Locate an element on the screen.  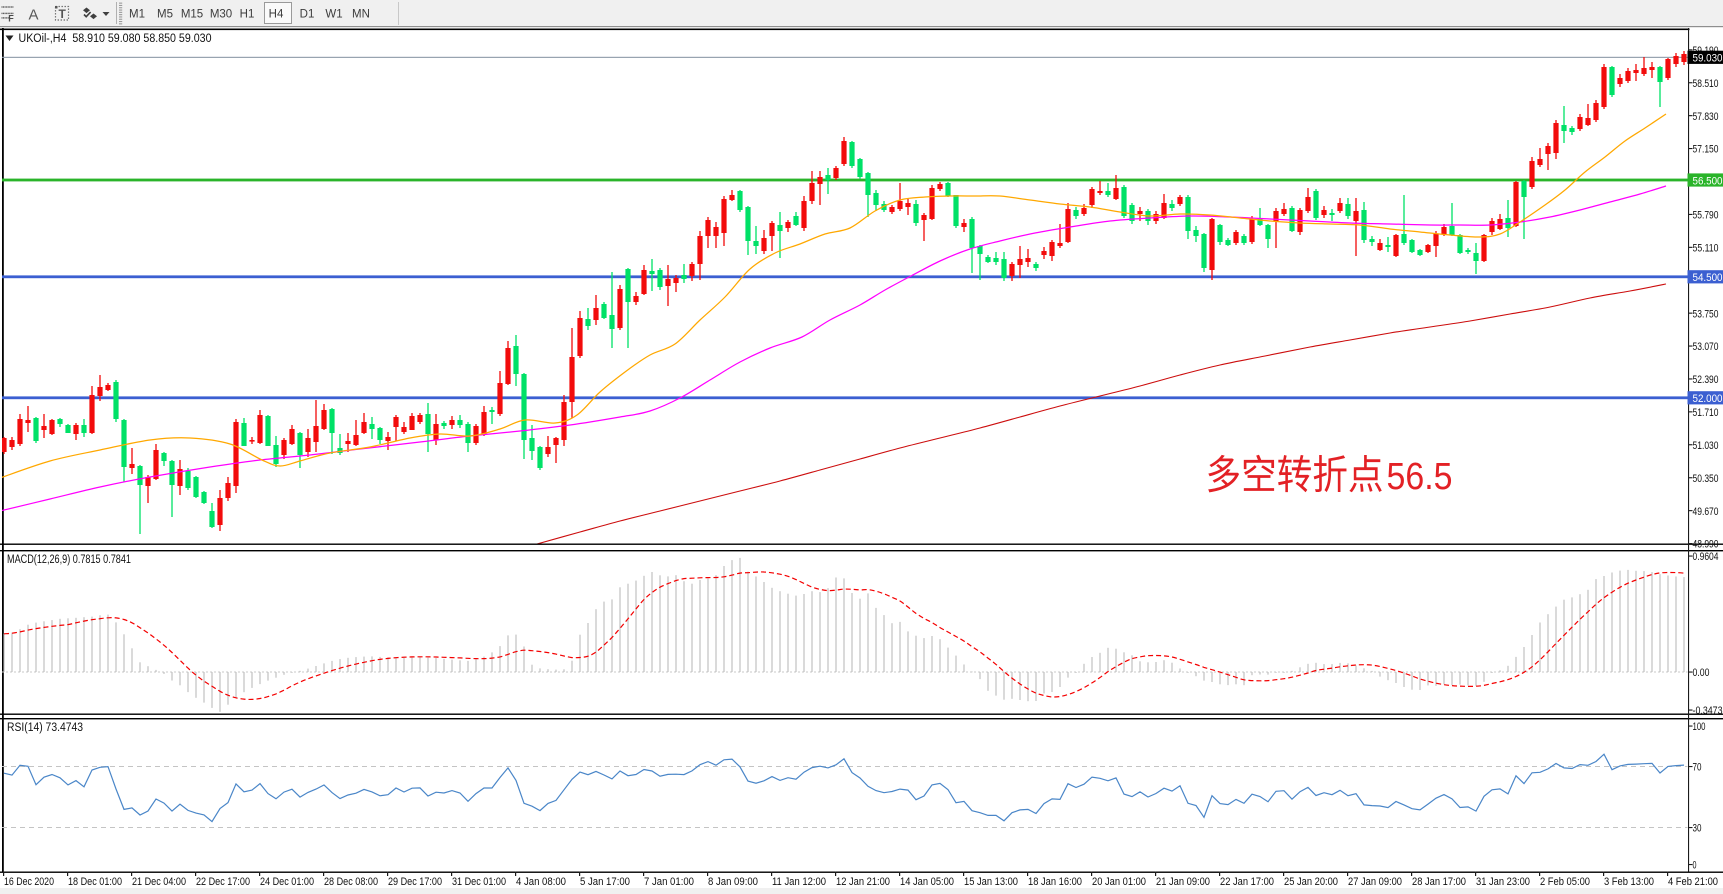
svg-text: 2 Feb 05:00 is located at coordinates (1565, 882).